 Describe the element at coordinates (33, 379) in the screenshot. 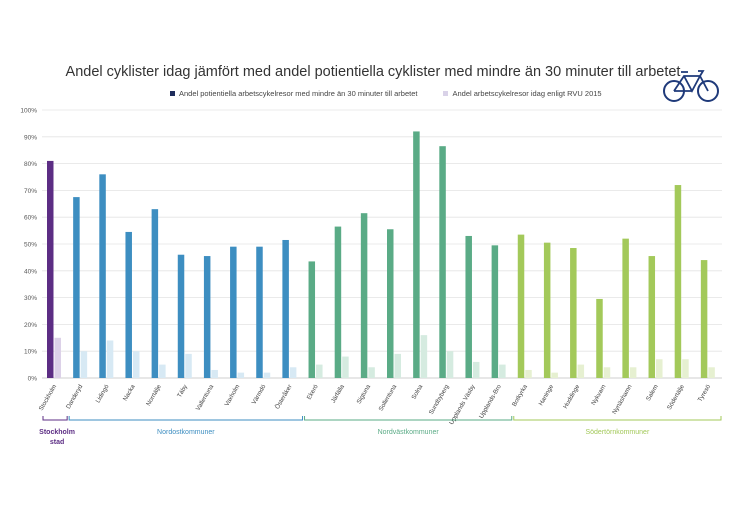

I see `y-tick-label: 0%` at that location.